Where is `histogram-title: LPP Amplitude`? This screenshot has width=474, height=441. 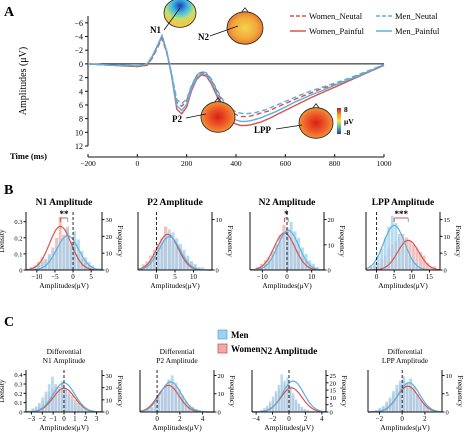
histogram-title: LPP Amplitude is located at coordinates (403, 203).